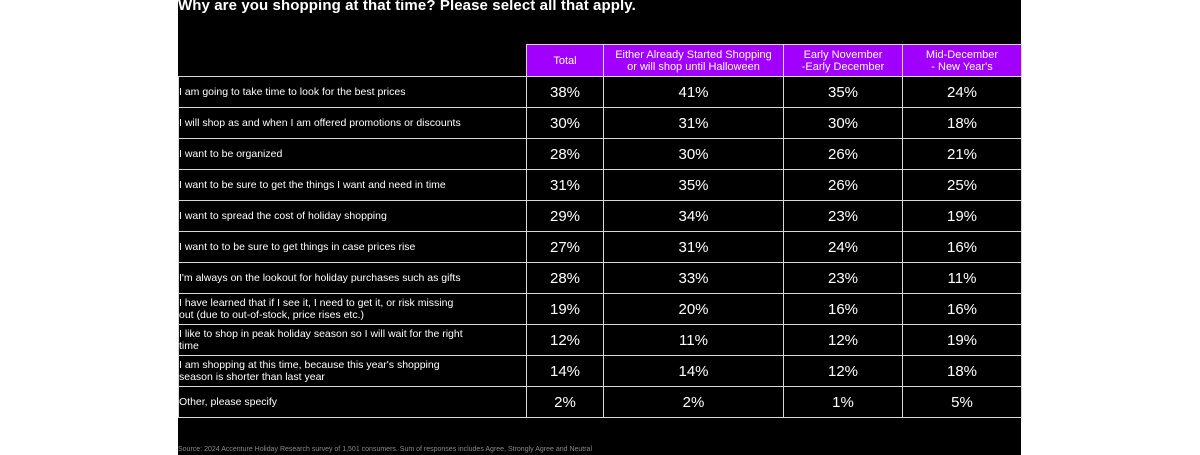 Image resolution: width=1200 pixels, height=455 pixels. What do you see at coordinates (962, 185) in the screenshot?
I see `cell-value: 25%` at bounding box center [962, 185].